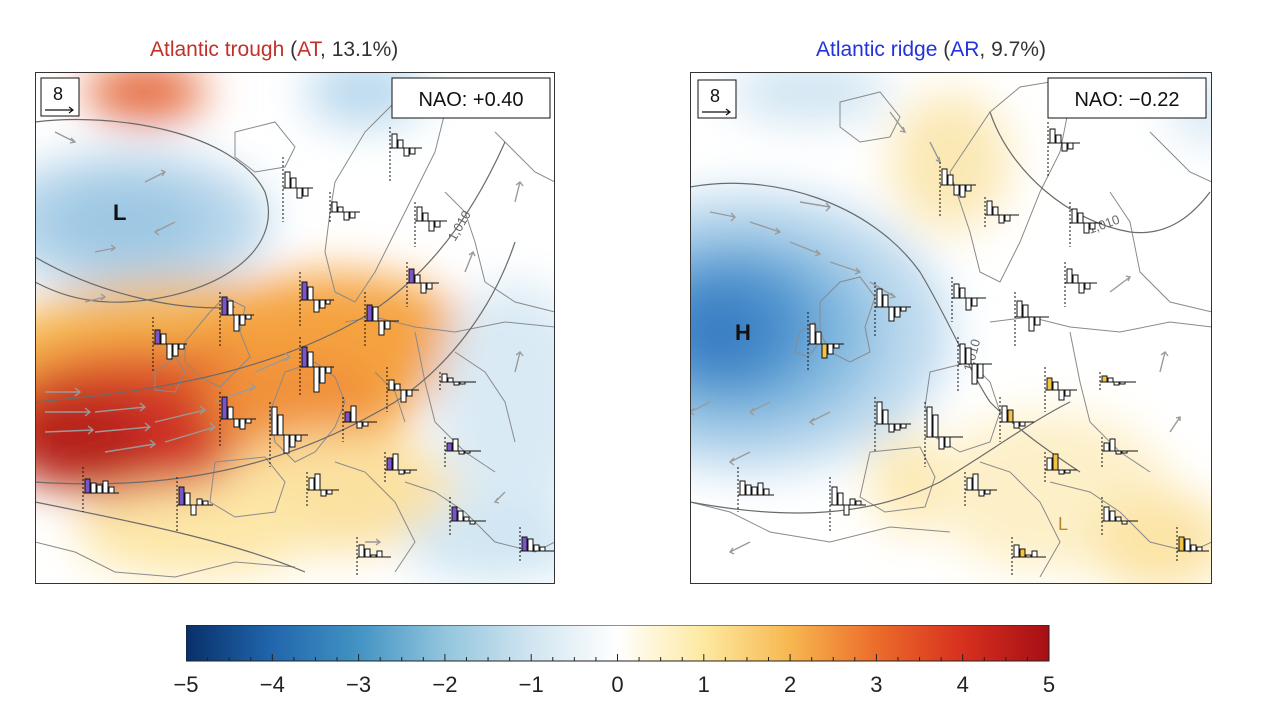 The height and width of the screenshot is (718, 1280). I want to click on nao-index-box: NAO: +0.40, so click(471, 98).